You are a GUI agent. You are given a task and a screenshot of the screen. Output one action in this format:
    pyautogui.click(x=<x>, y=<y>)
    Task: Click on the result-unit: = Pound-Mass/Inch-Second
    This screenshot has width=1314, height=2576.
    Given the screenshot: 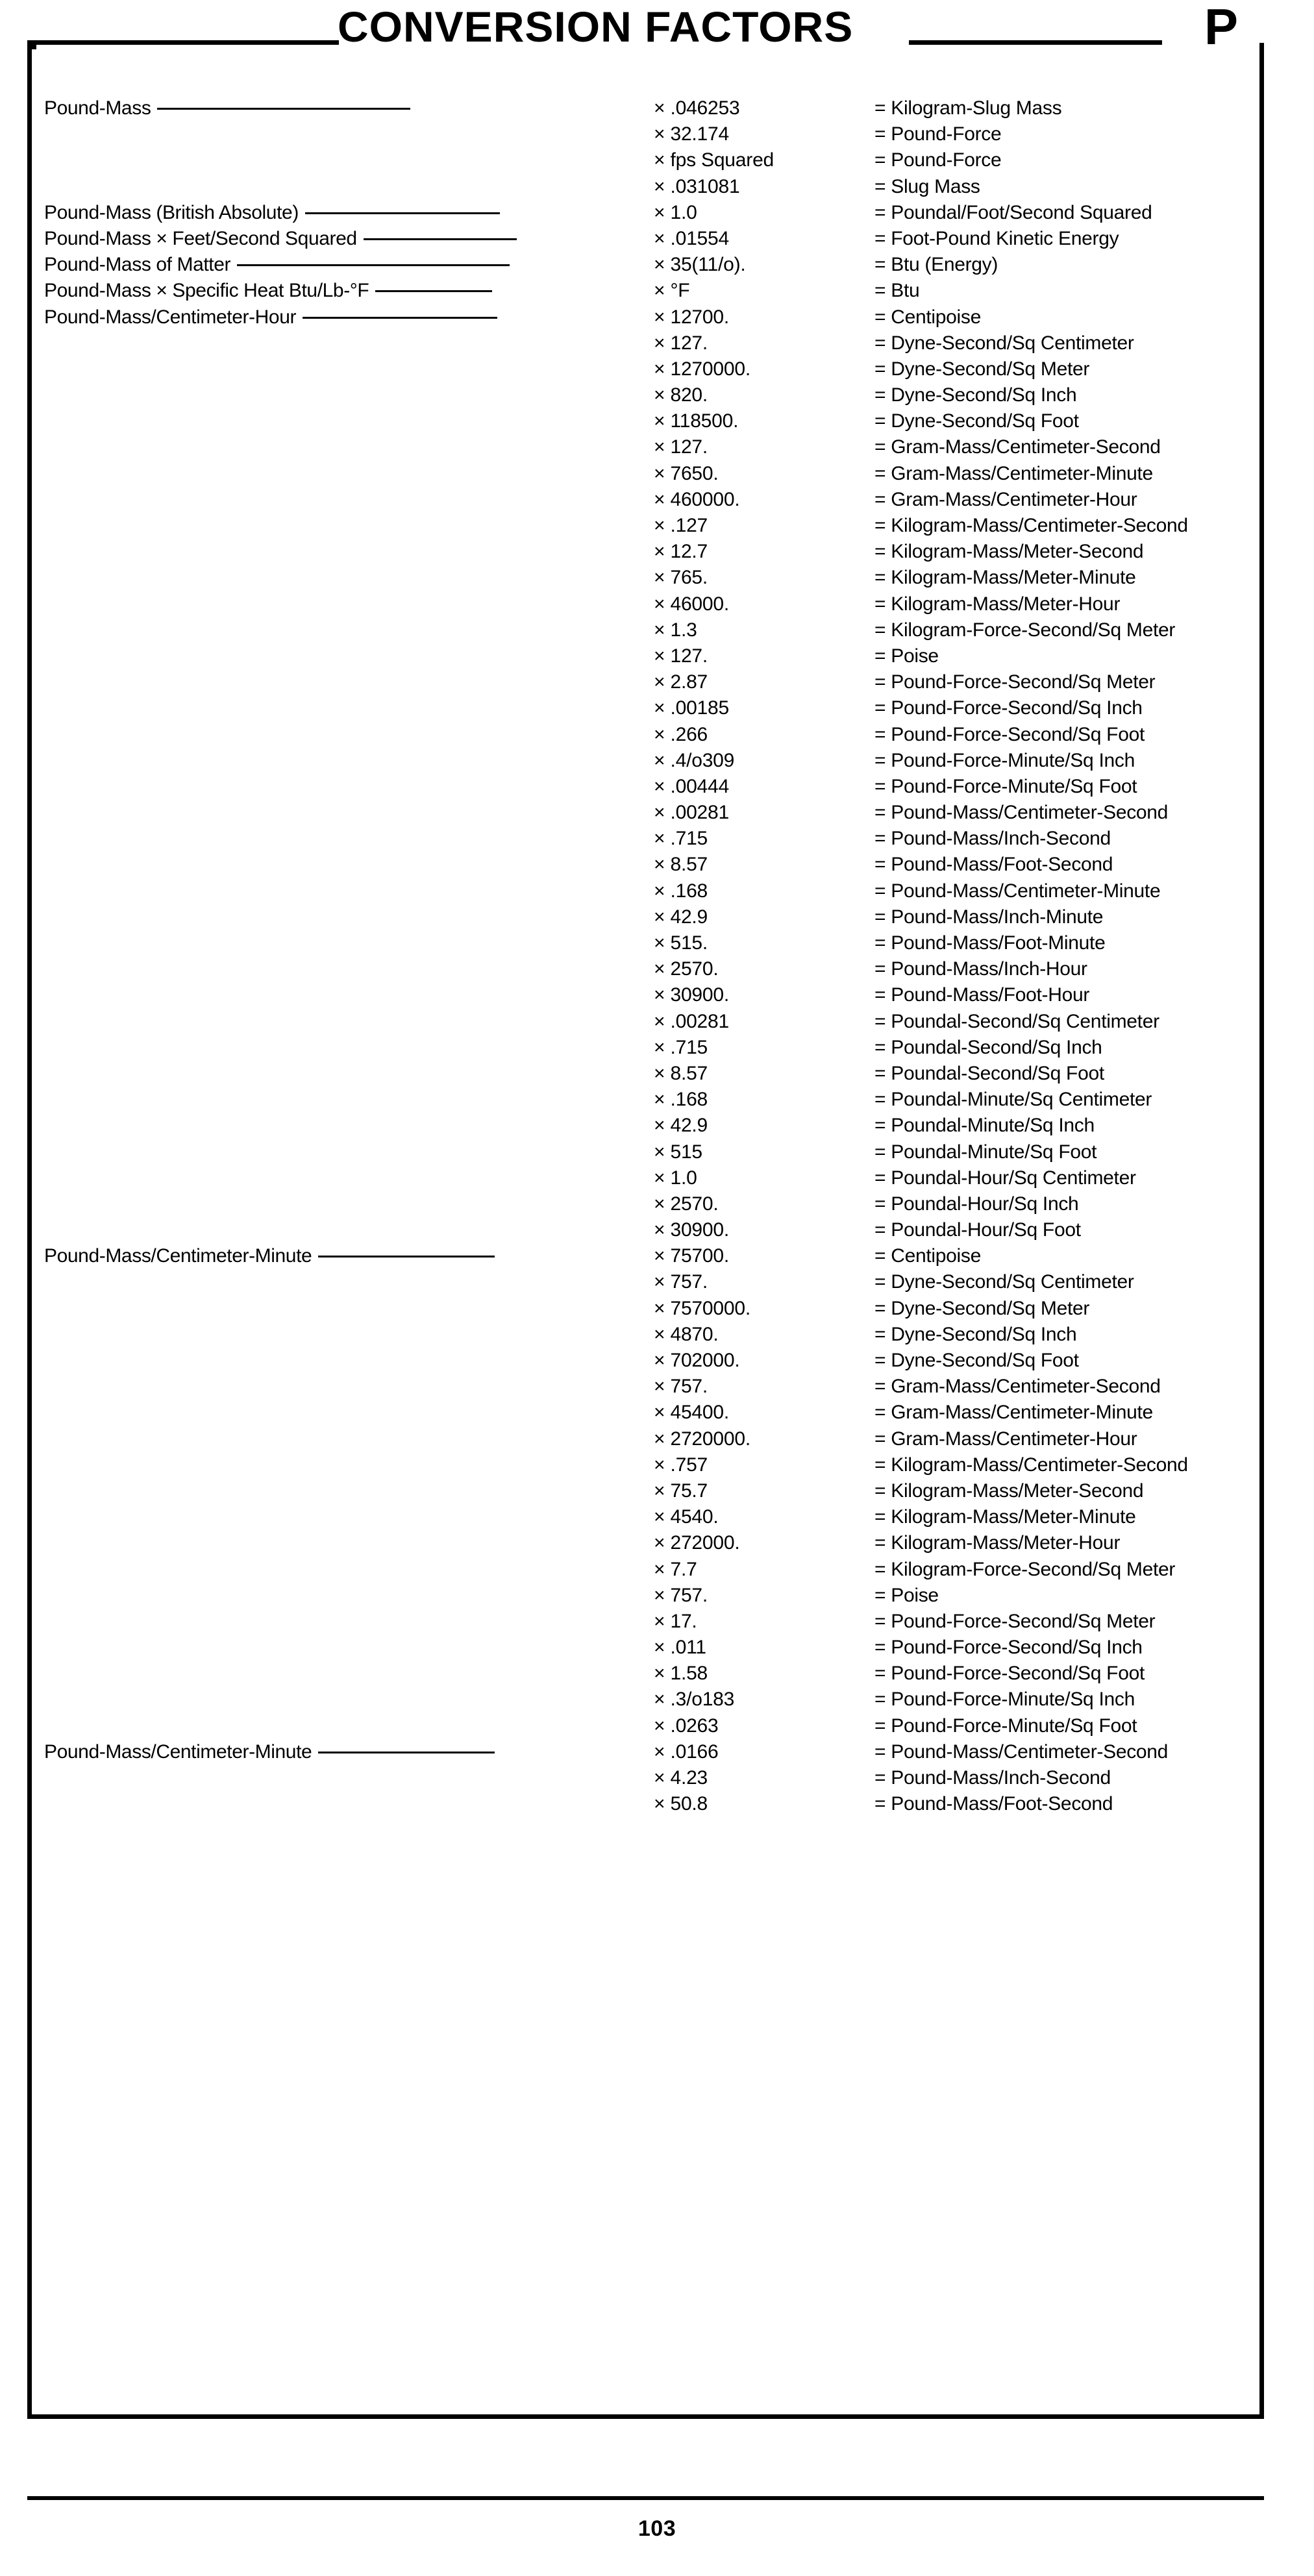 What is the action you would take?
    pyautogui.click(x=992, y=839)
    